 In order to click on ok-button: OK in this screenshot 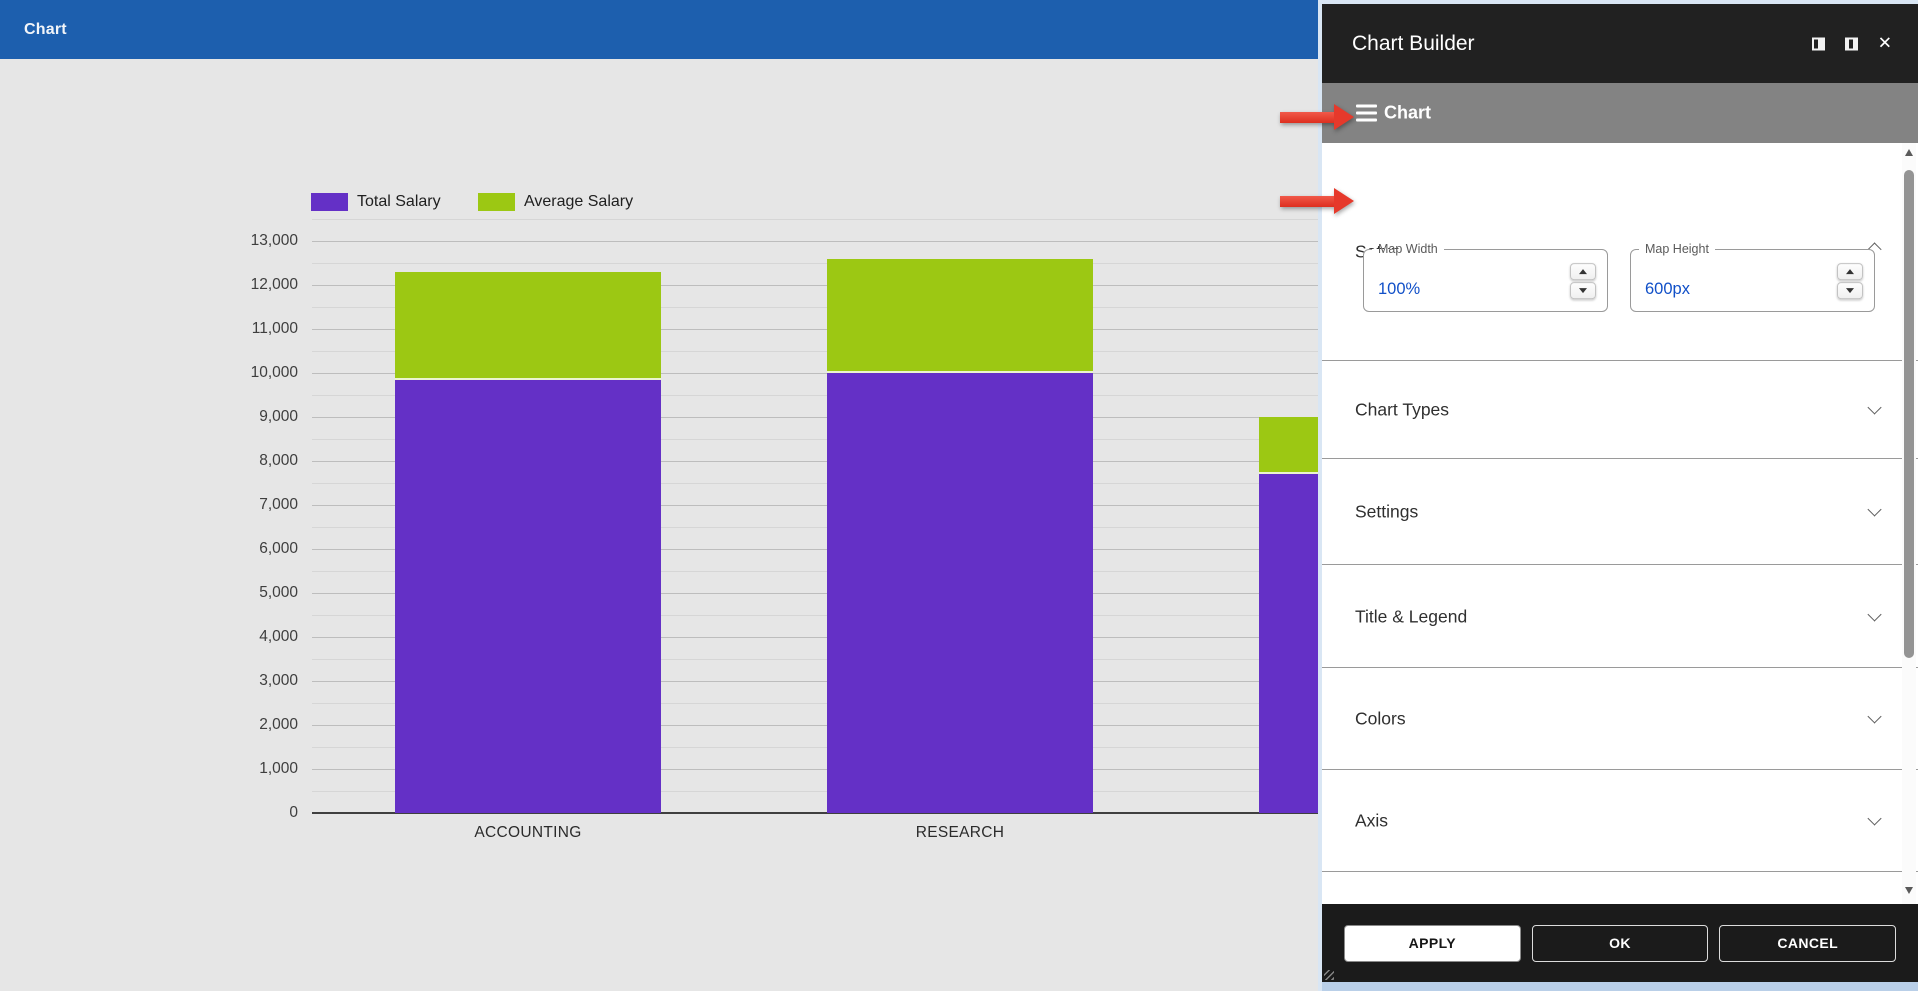, I will do `click(1620, 943)`.